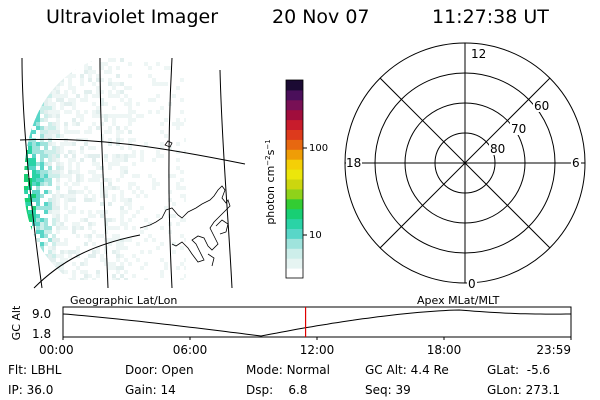  Describe the element at coordinates (541, 106) in the screenshot. I see `mlat-label-60: 60` at that location.